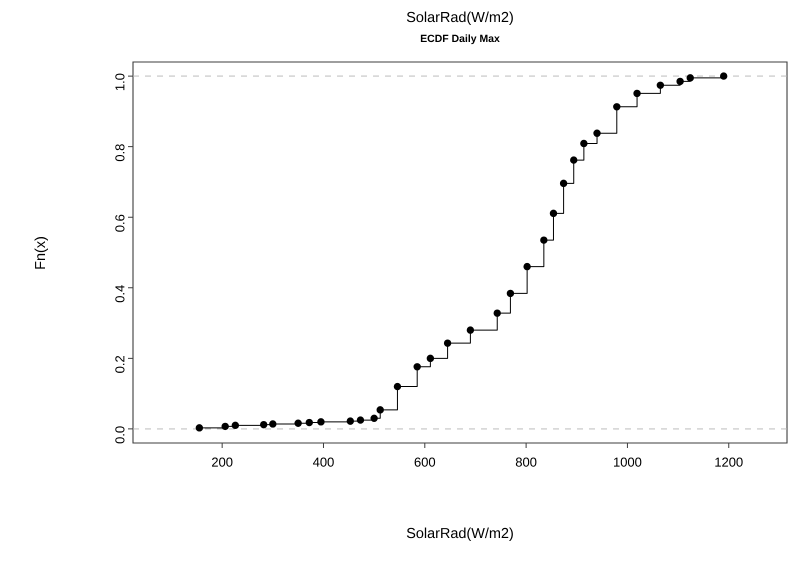 This screenshot has height=562, width=792. What do you see at coordinates (119, 153) in the screenshot?
I see `y-tick-label: 0.8` at bounding box center [119, 153].